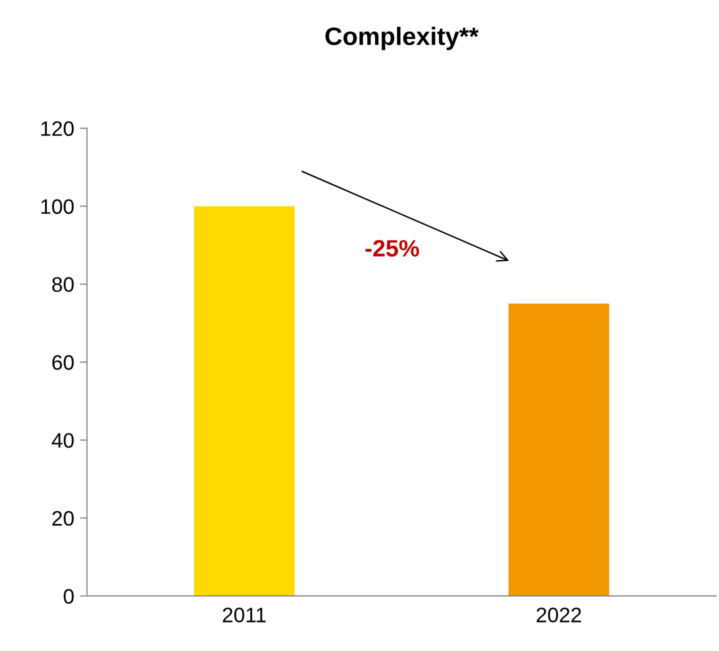 The width and height of the screenshot is (719, 651). Describe the element at coordinates (57, 206) in the screenshot. I see `y-tick-label: 100` at that location.